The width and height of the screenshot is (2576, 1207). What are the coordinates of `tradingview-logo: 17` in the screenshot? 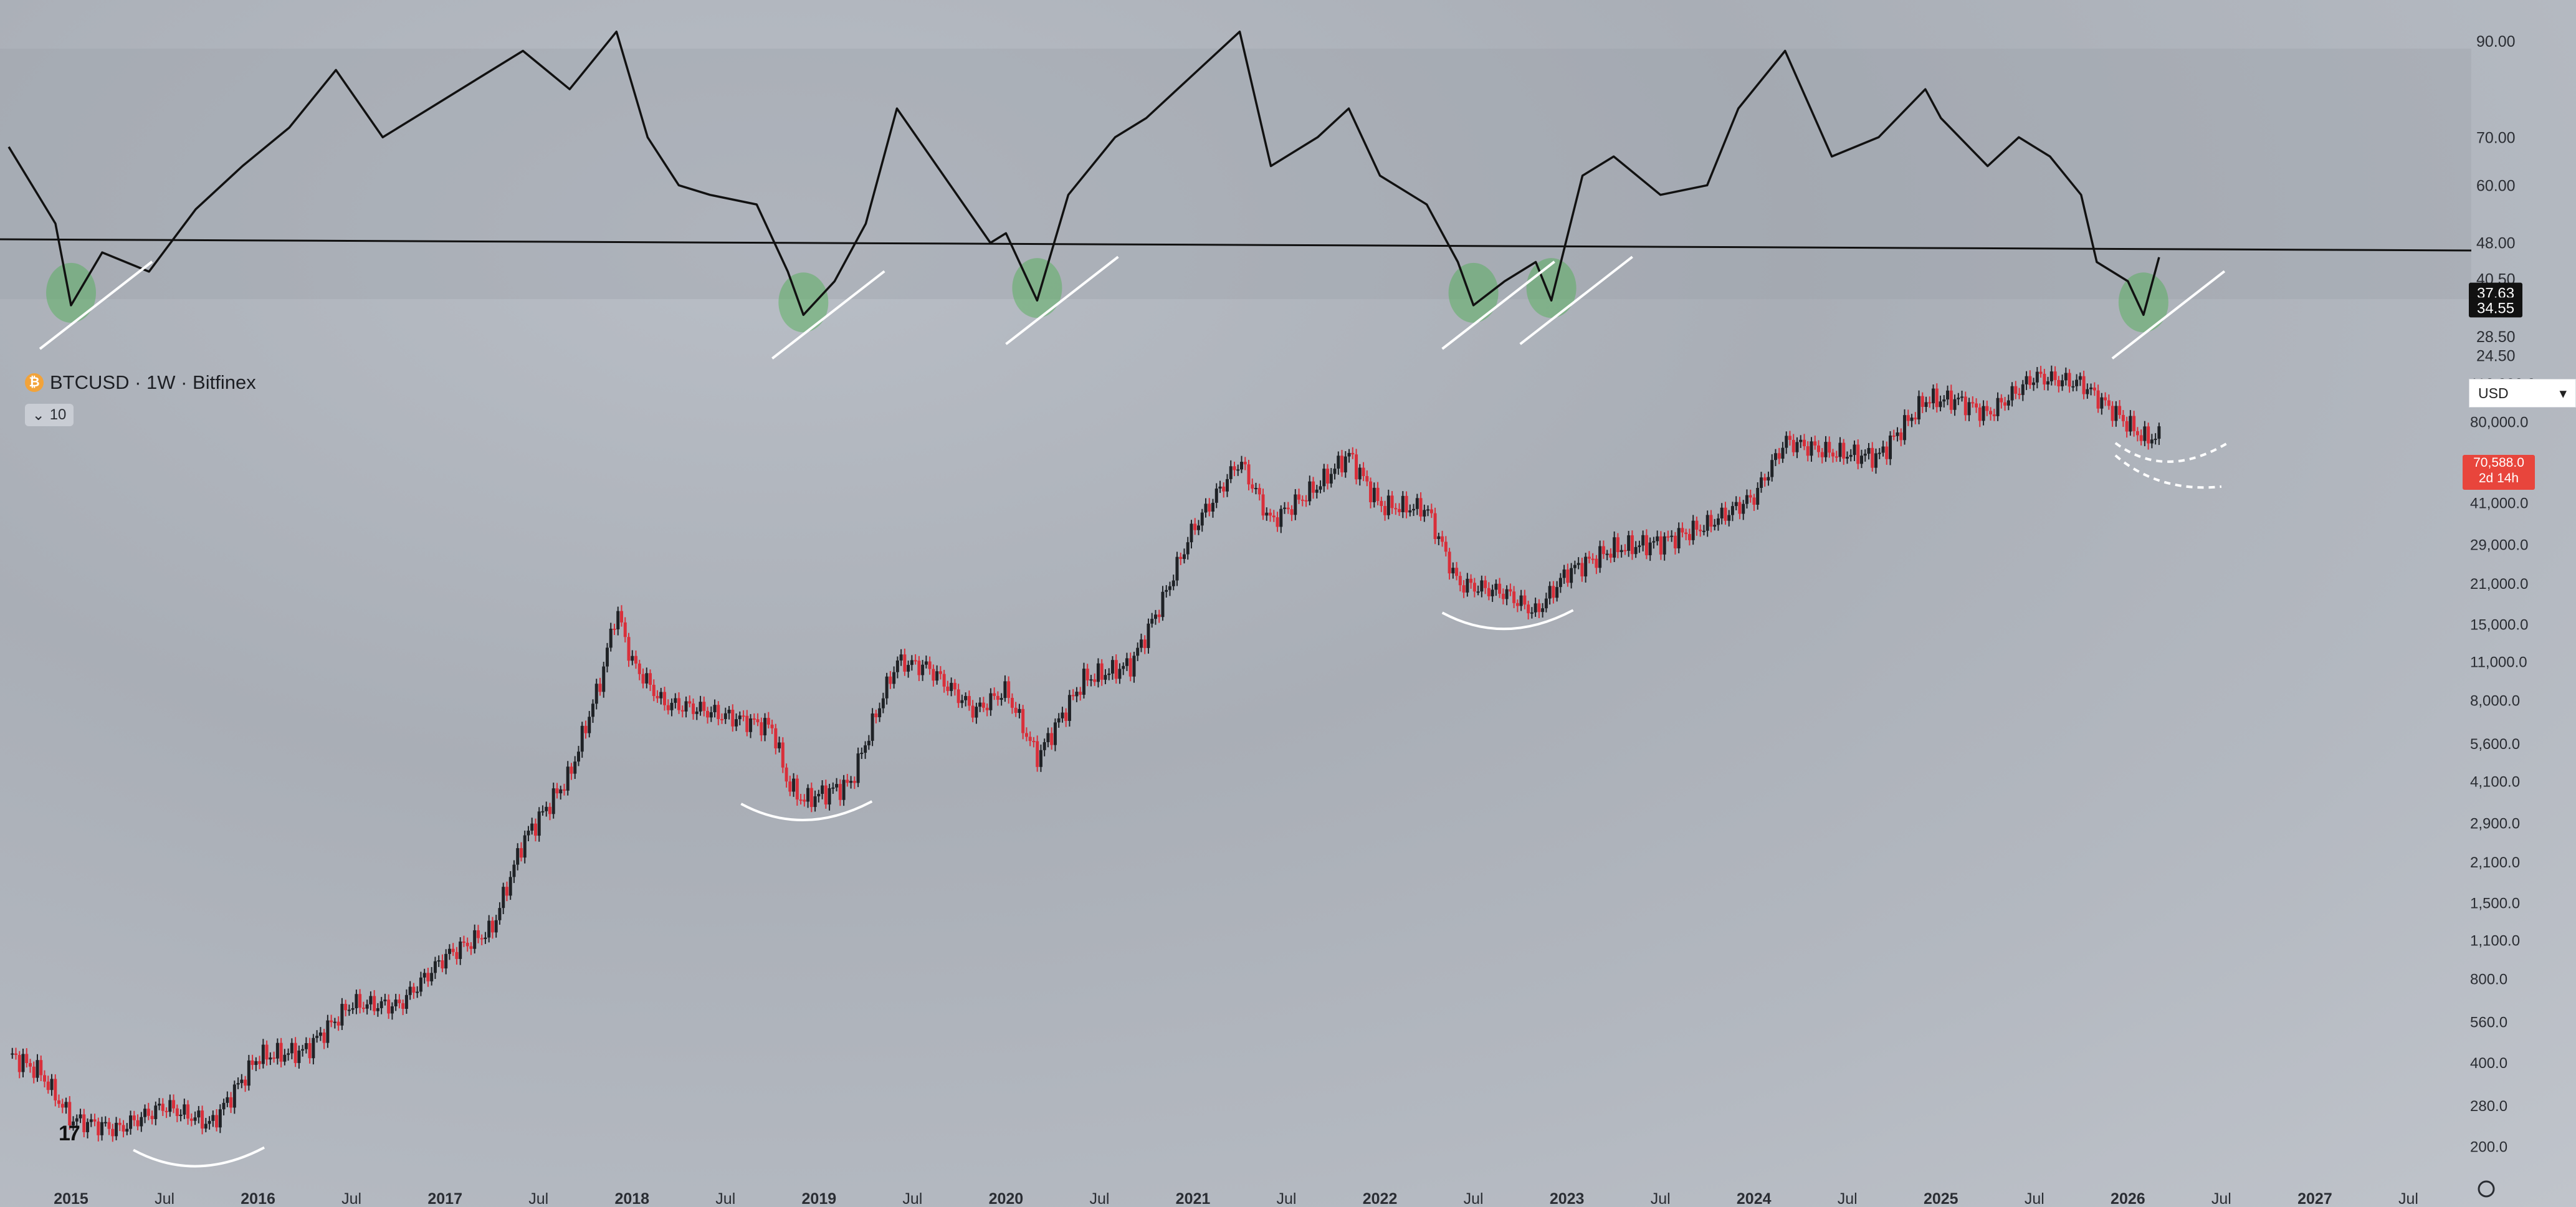 It's located at (70, 1133).